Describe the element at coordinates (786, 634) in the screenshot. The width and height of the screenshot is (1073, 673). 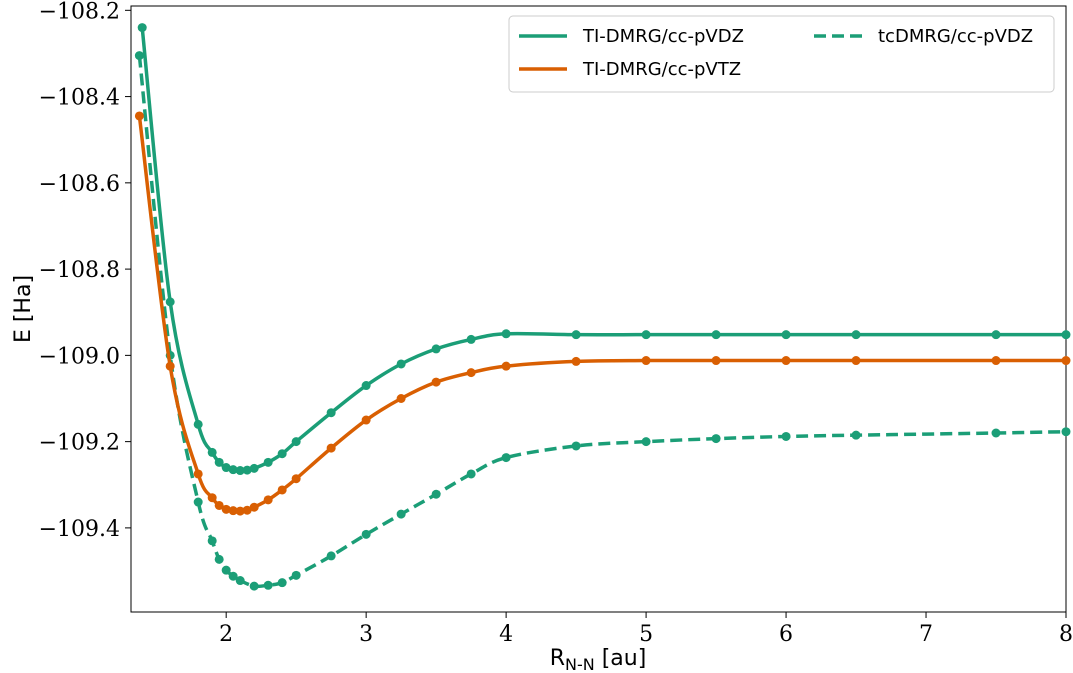
I see `x-tick-label: 6` at that location.